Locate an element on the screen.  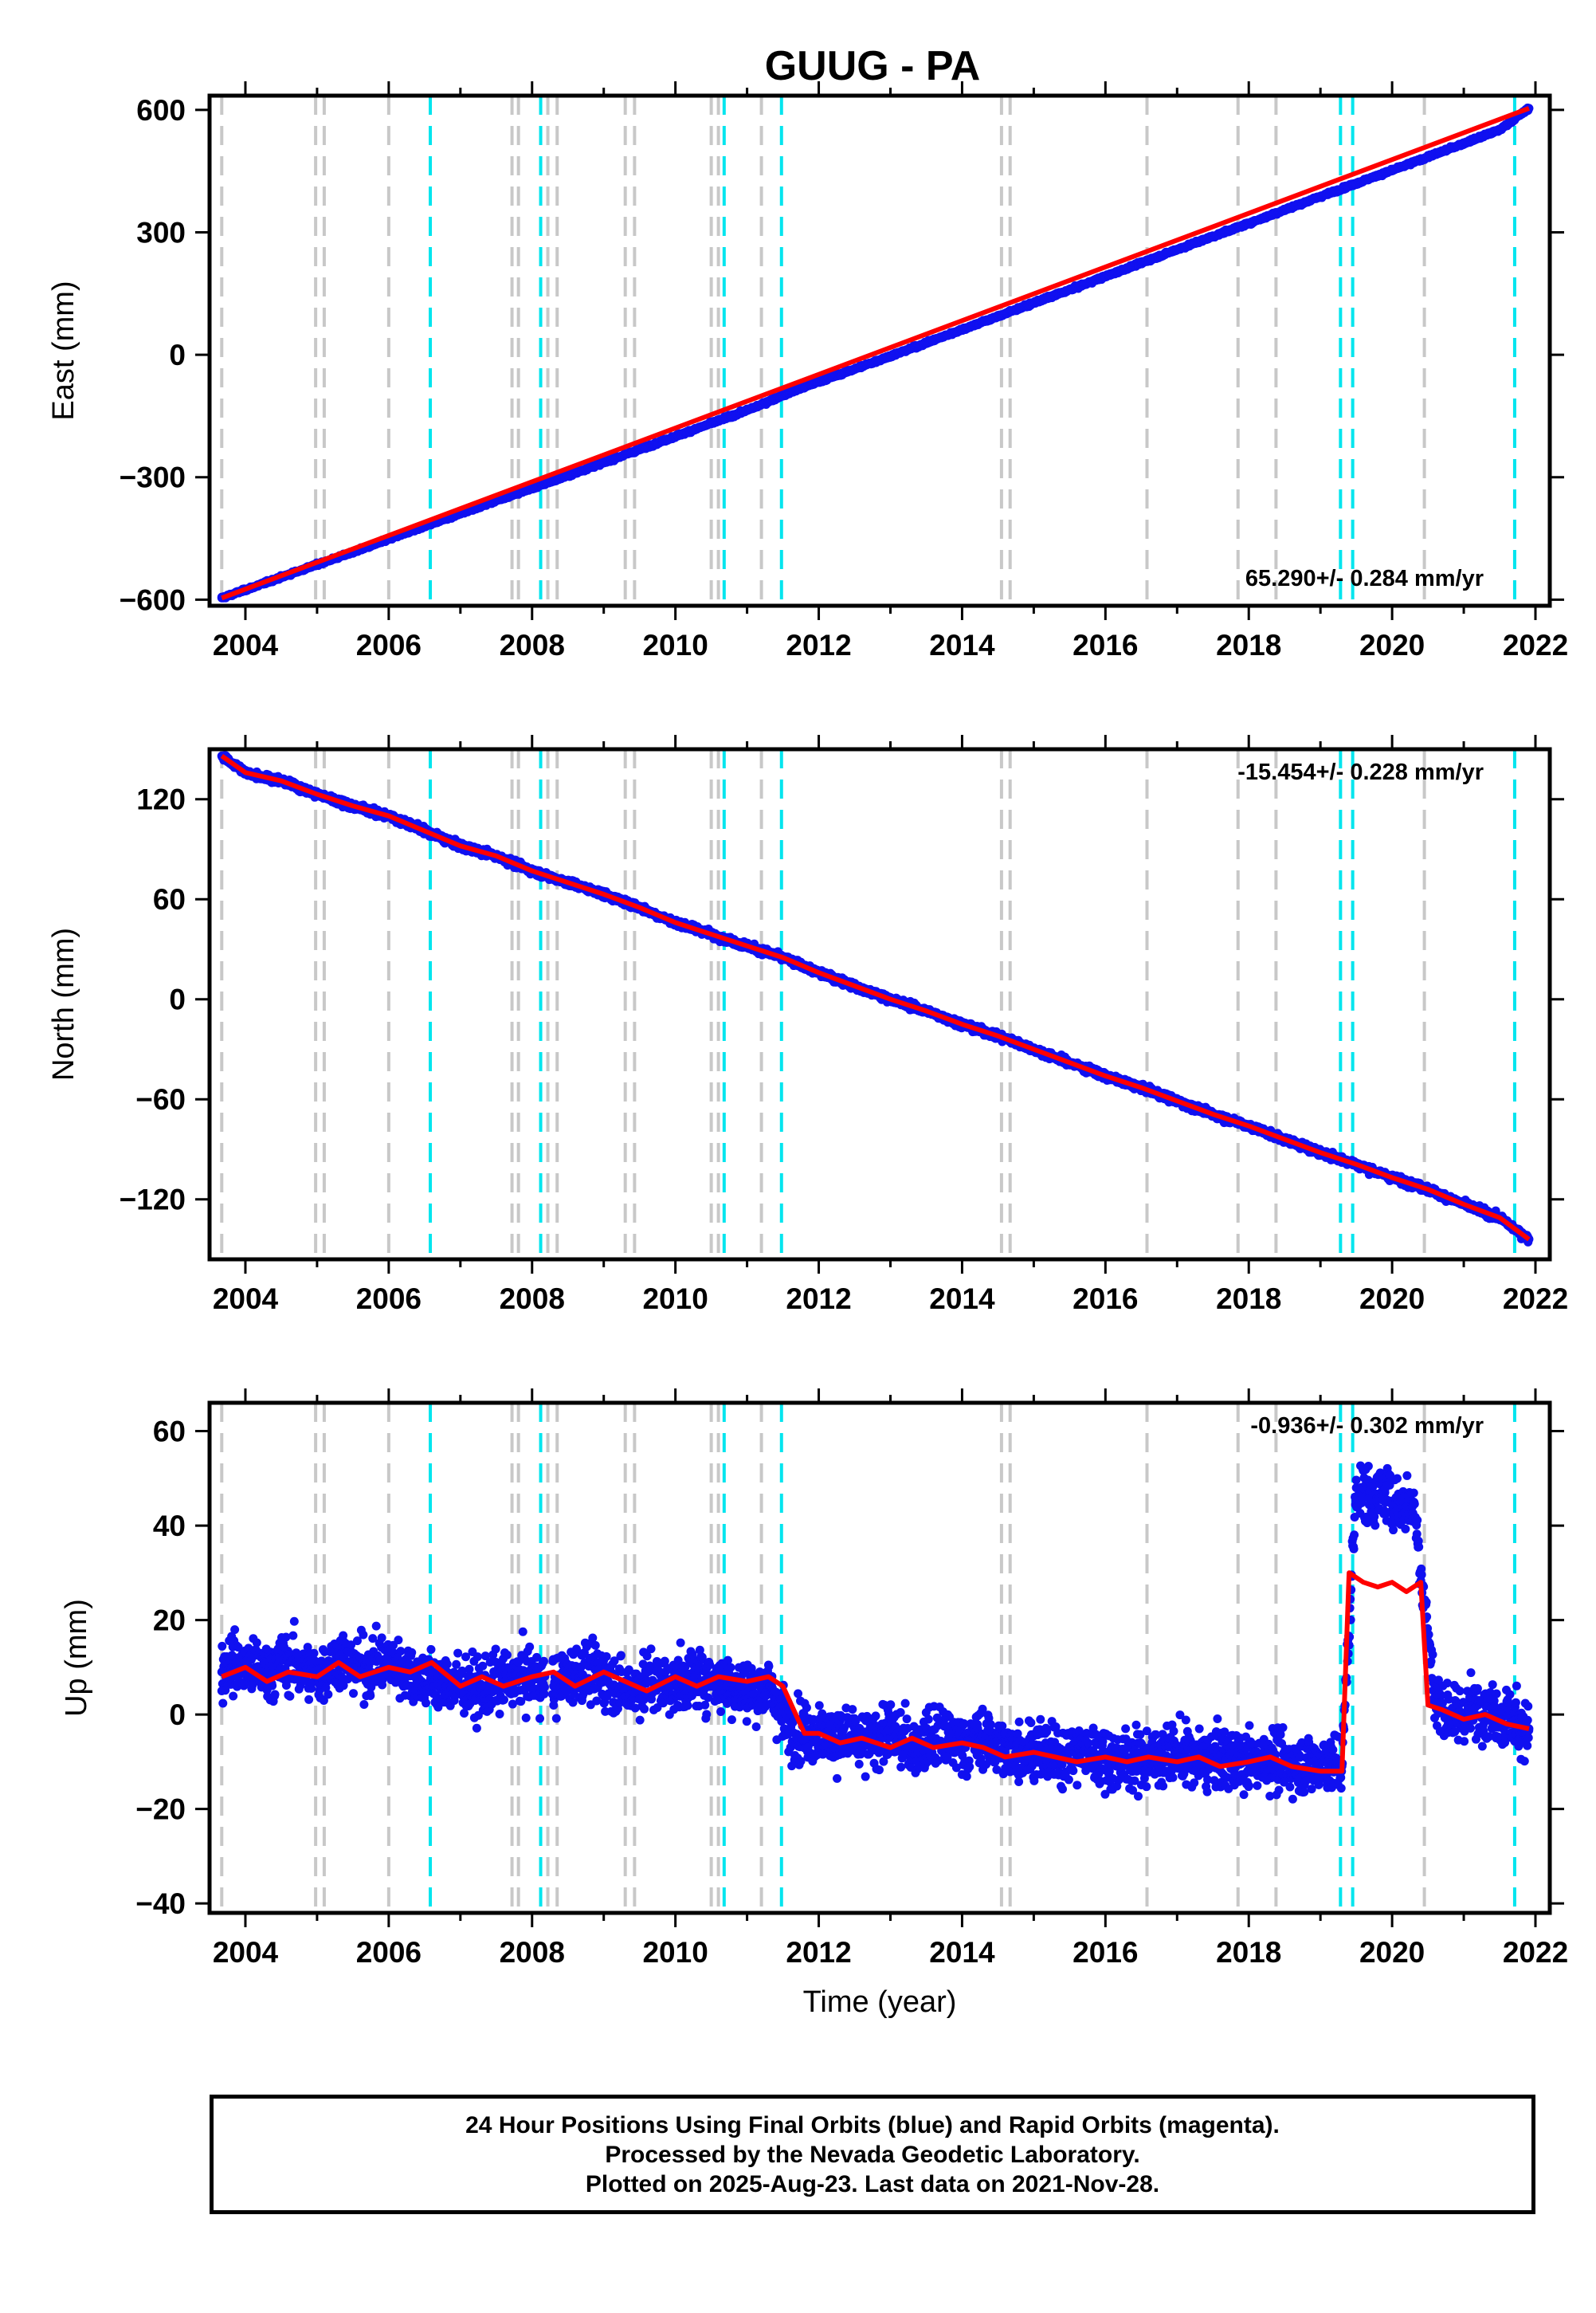
velocity-label: 65.290+/- 0.284 mm/yr is located at coordinates (1365, 579).